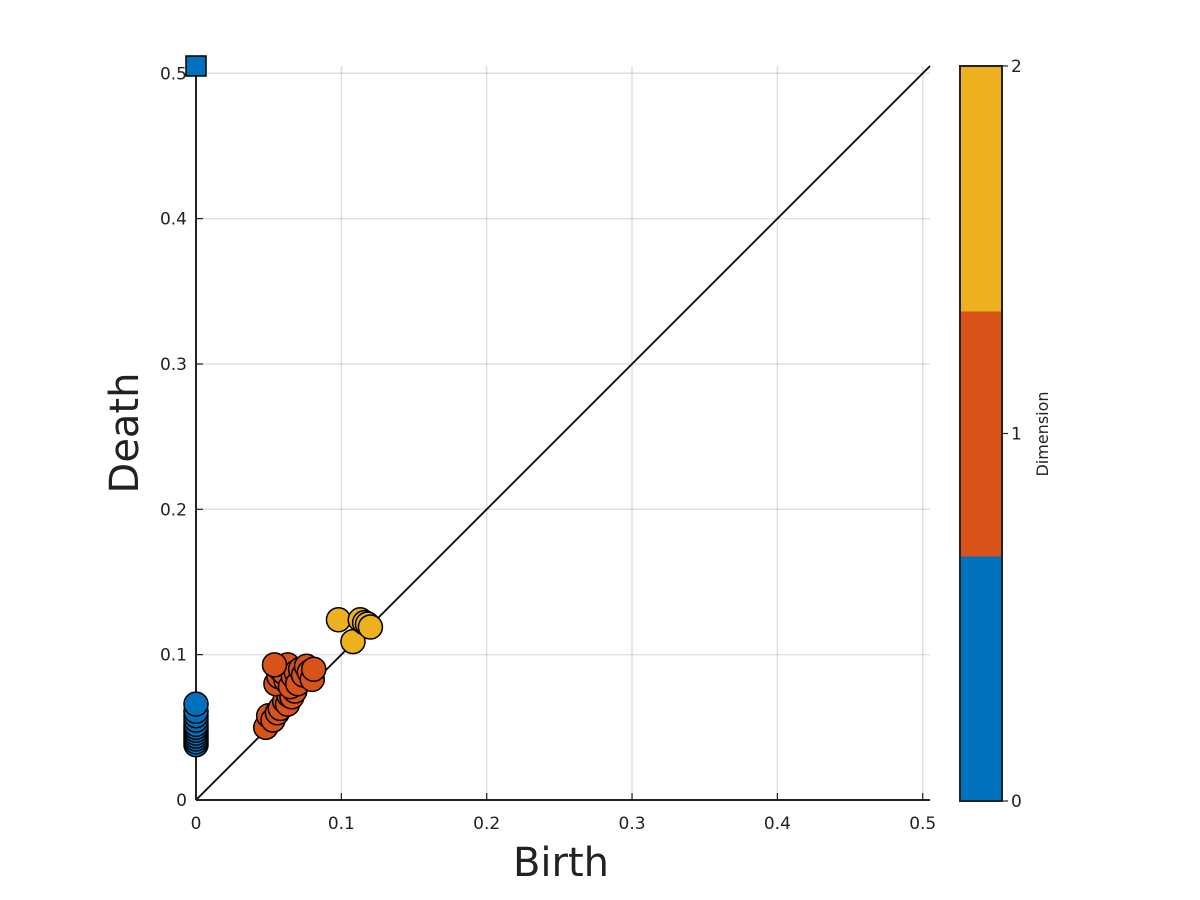 The width and height of the screenshot is (1200, 900). Describe the element at coordinates (563, 813) in the screenshot. I see `x-axis-ticks: 0 0.1 0.2 0.3 0.4 0.5` at that location.